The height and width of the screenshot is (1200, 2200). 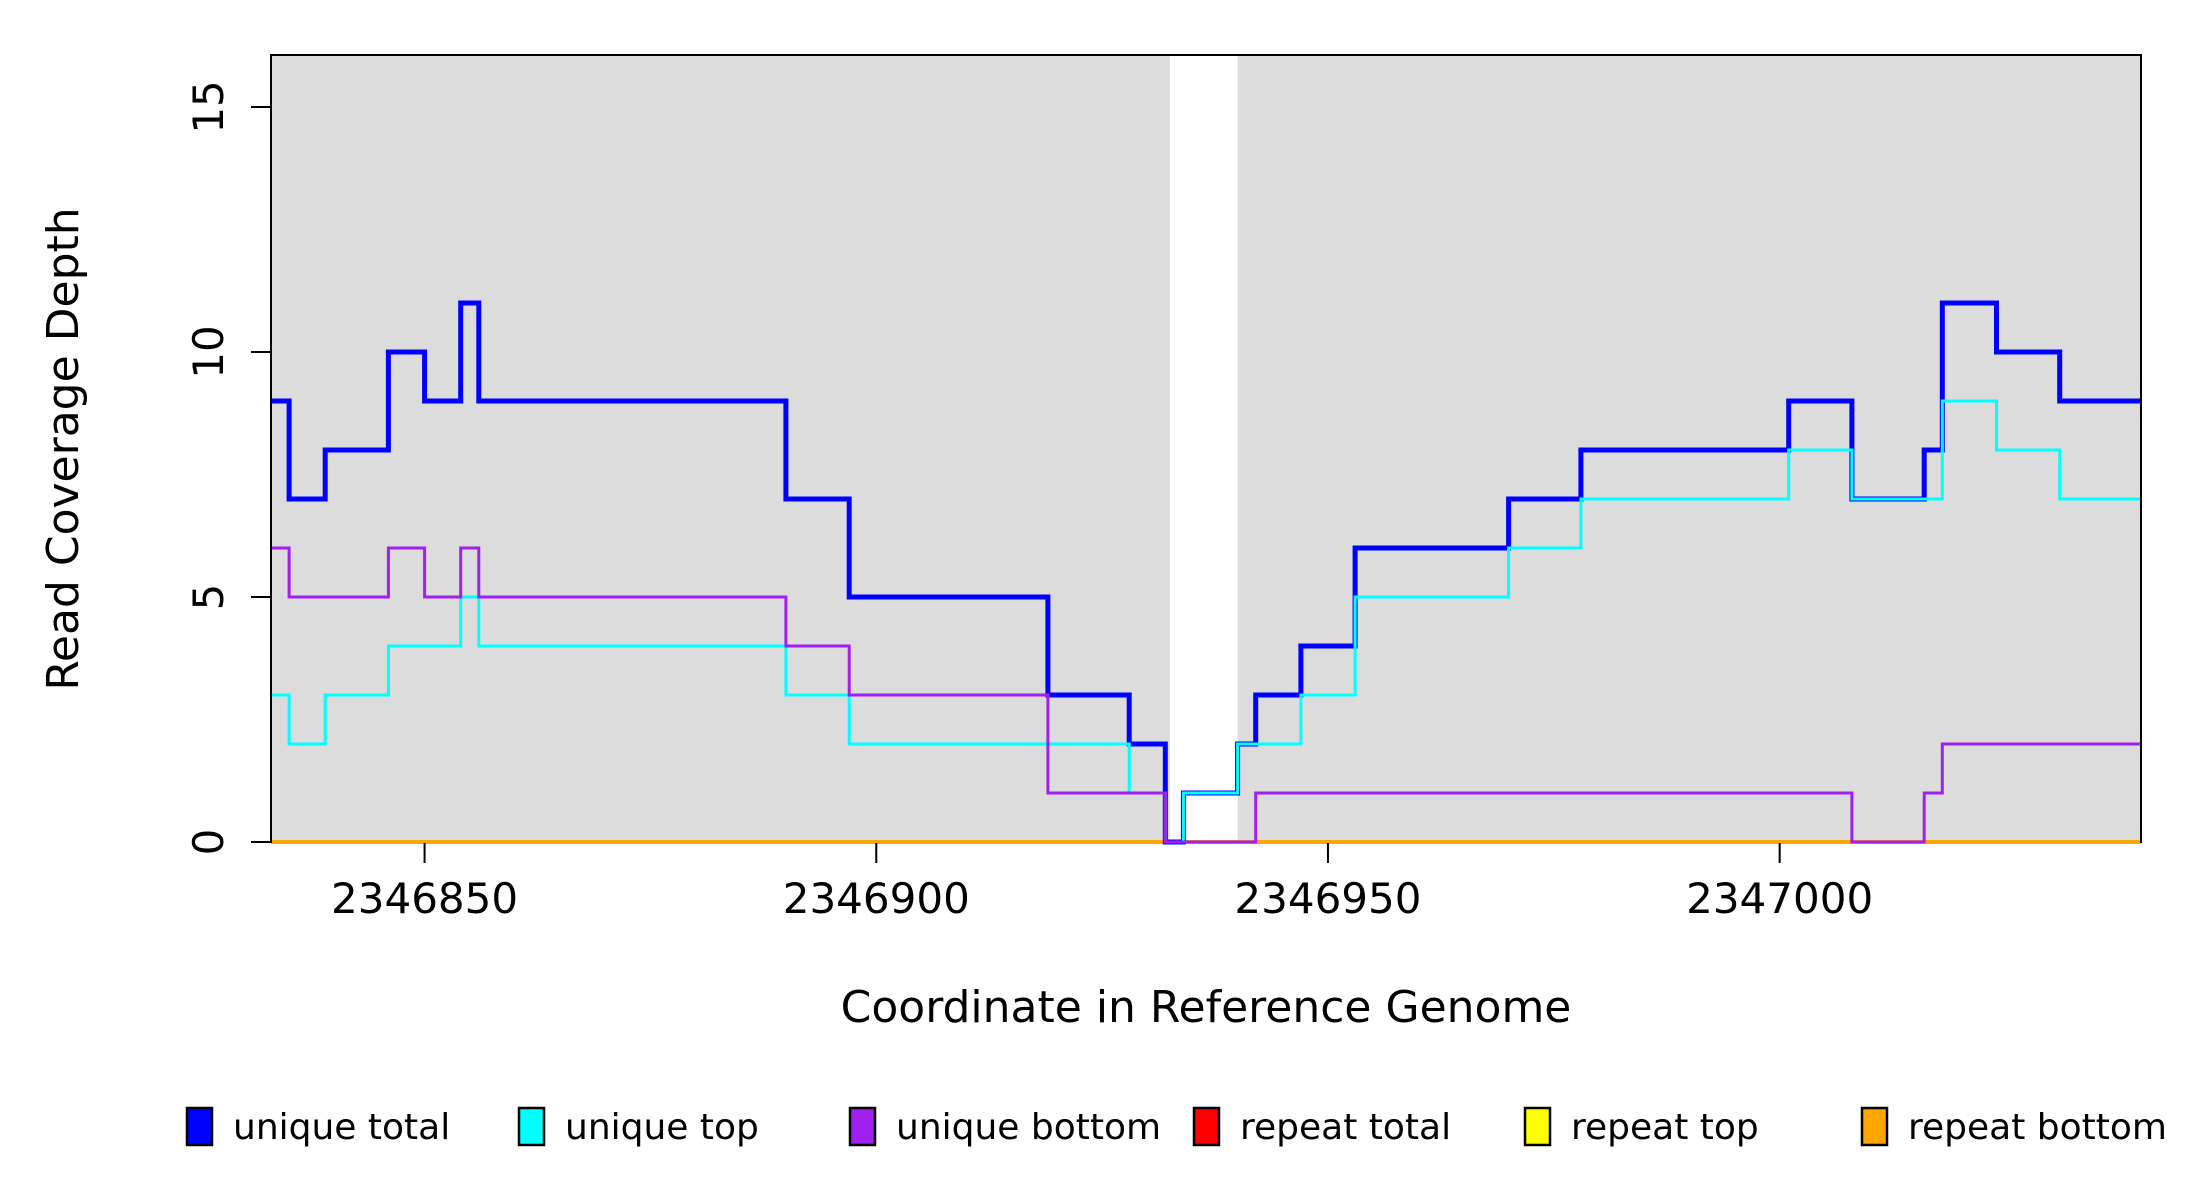 I want to click on legend-item: unique bottom, so click(x=1004, y=1127).